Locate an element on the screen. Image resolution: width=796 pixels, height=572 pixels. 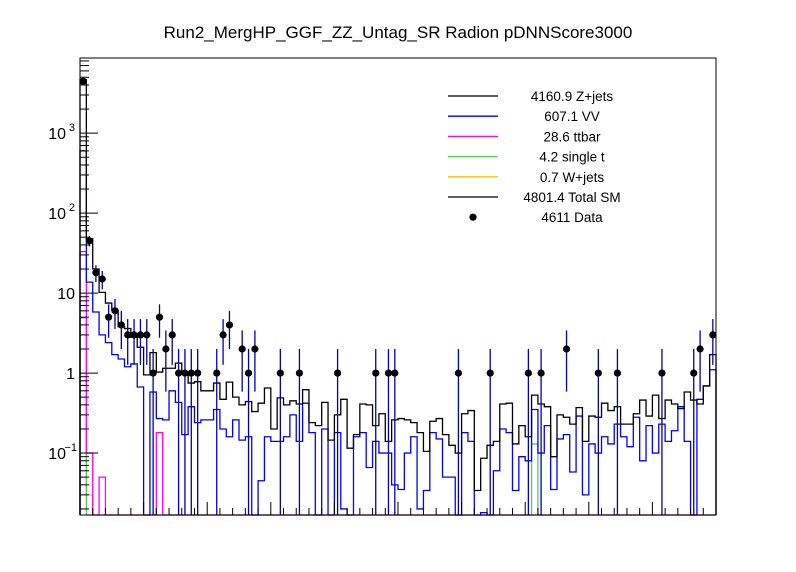
y-tick-exponent: 3 is located at coordinates (72, 128).